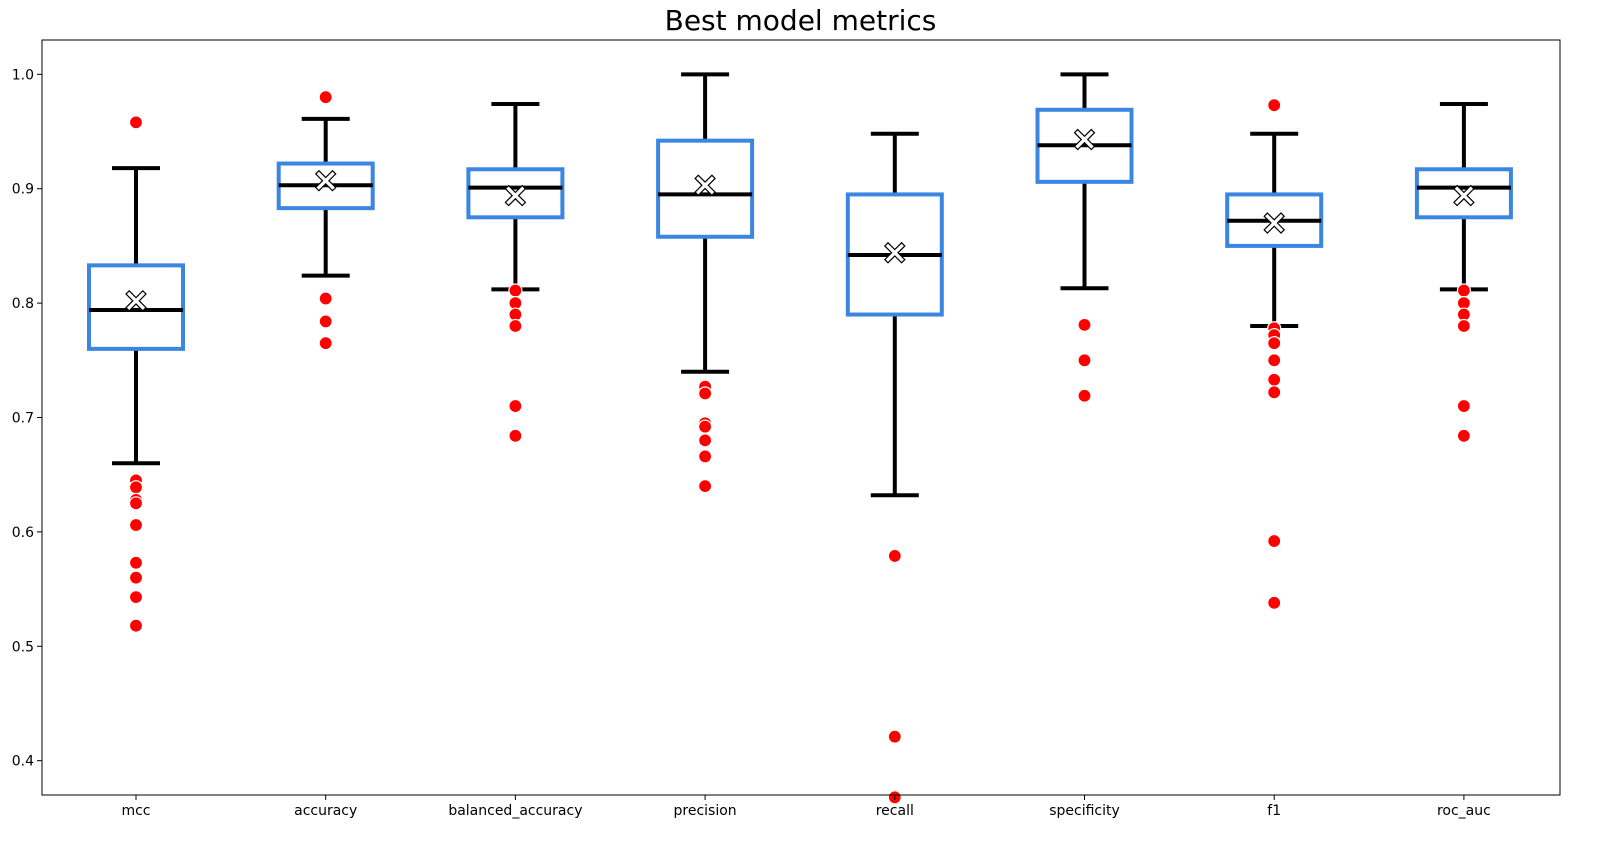  What do you see at coordinates (705, 811) in the screenshot?
I see `x-tick-label: precision` at bounding box center [705, 811].